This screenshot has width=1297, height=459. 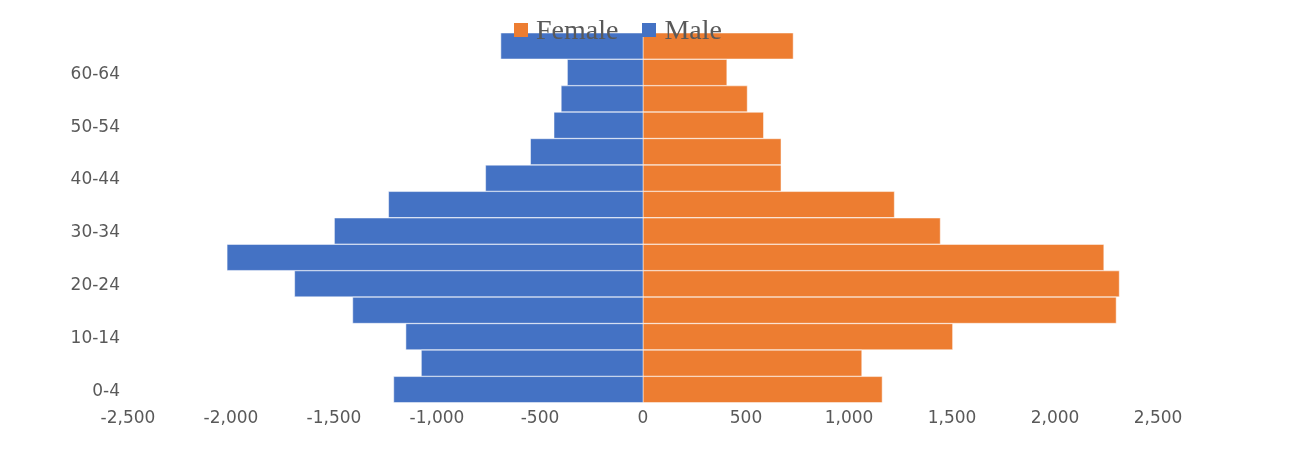 I want to click on x-tick-label: 1,500, so click(x=952, y=417).